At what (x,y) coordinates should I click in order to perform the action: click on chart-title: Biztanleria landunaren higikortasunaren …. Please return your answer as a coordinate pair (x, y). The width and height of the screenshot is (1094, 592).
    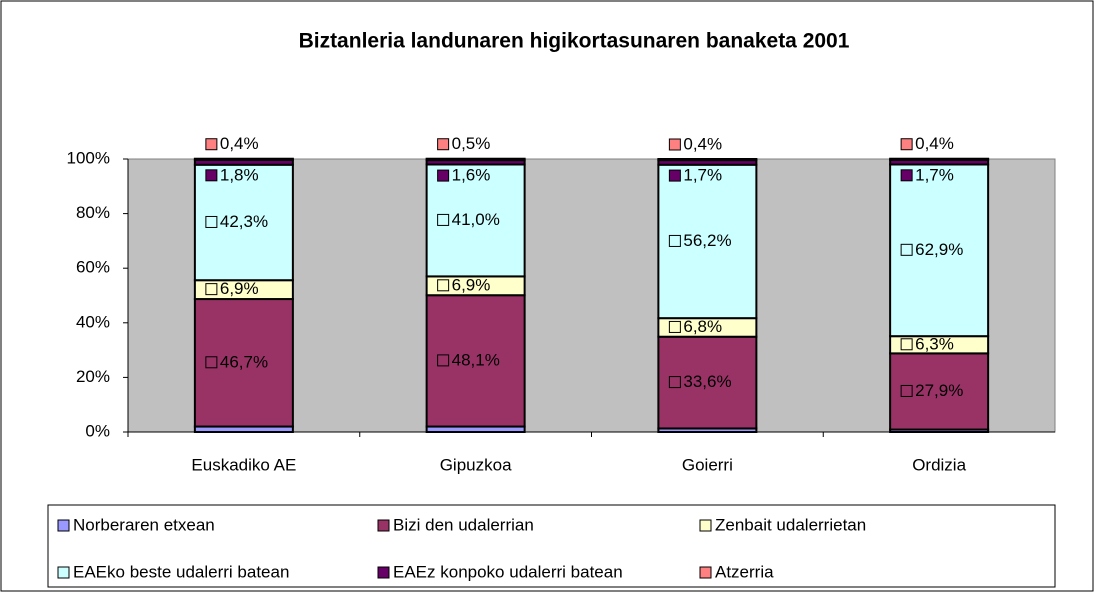
    Looking at the image, I should click on (574, 41).